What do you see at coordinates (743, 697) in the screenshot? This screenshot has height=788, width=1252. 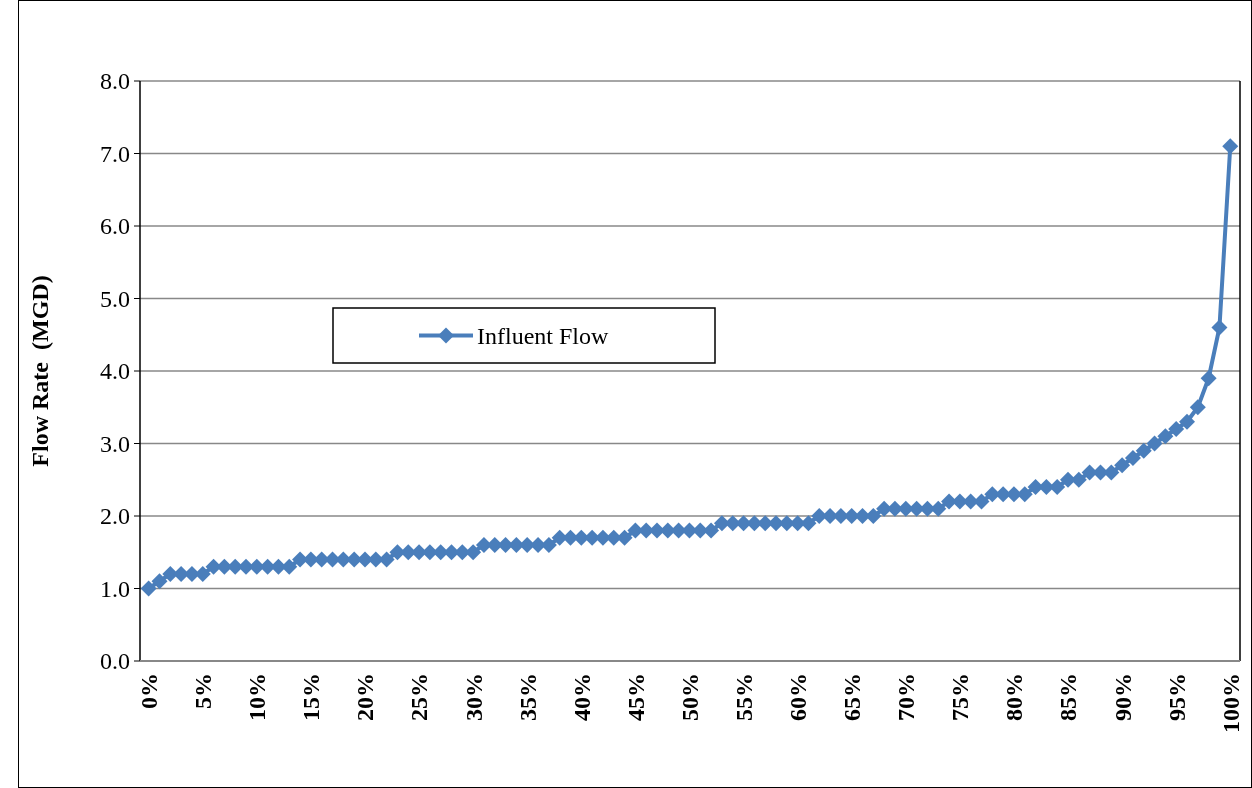 I see `x-tick-label: 55%` at bounding box center [743, 697].